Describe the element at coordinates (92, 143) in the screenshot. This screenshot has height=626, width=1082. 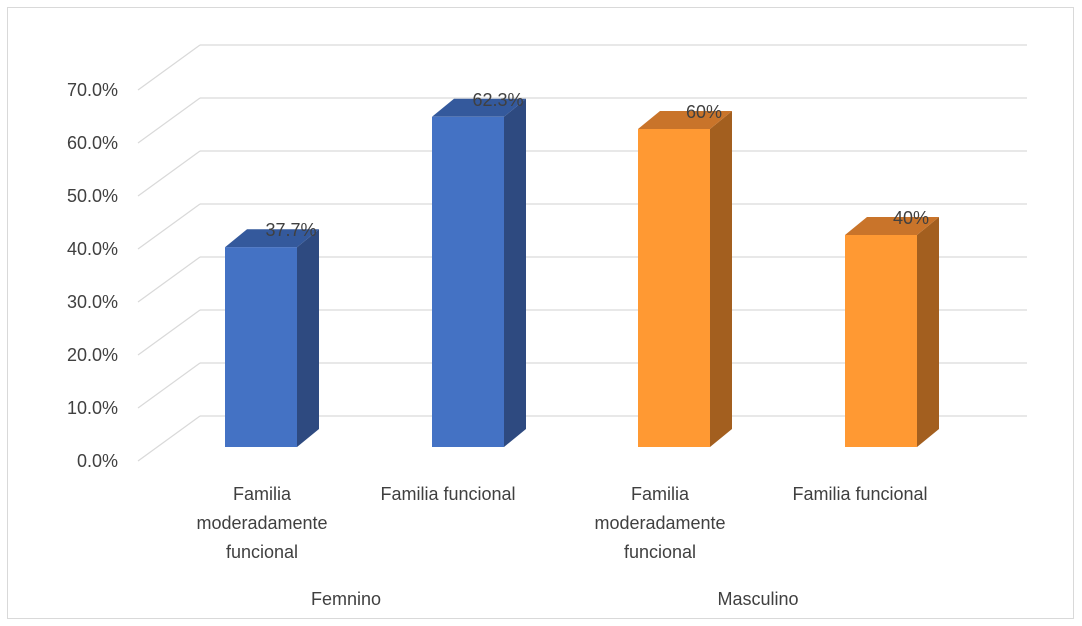
I see `y-tick-label: 60.0%` at that location.